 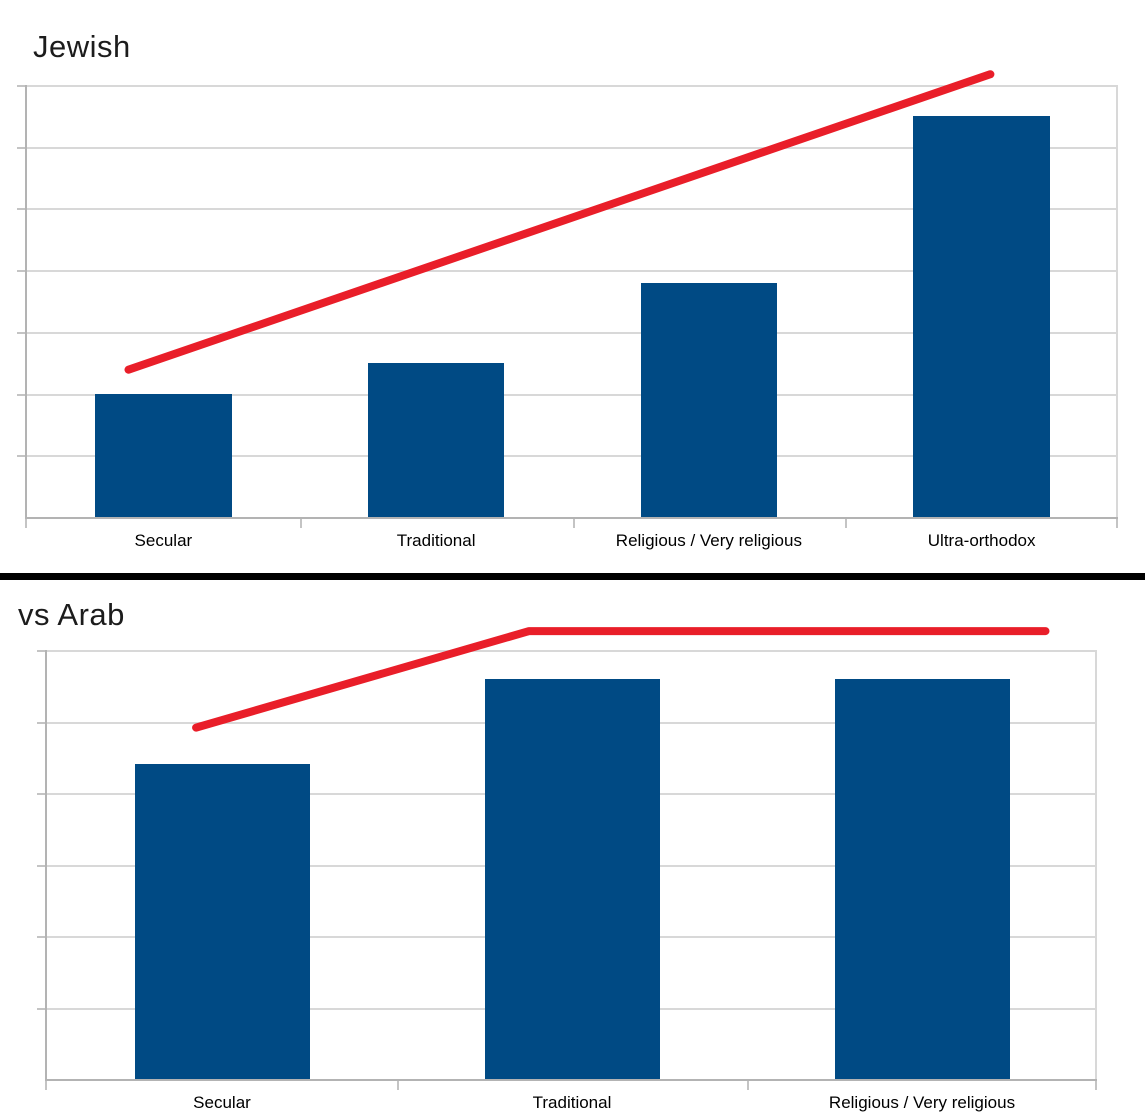 What do you see at coordinates (981, 540) in the screenshot?
I see `x-axis-label-ultra-orthodox: Ultra-orthodox` at bounding box center [981, 540].